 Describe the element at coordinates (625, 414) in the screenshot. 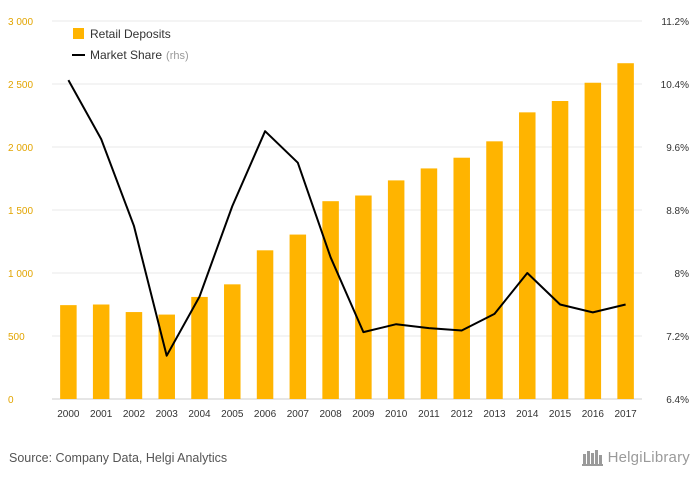

I see `x-tick-label: 2017` at that location.